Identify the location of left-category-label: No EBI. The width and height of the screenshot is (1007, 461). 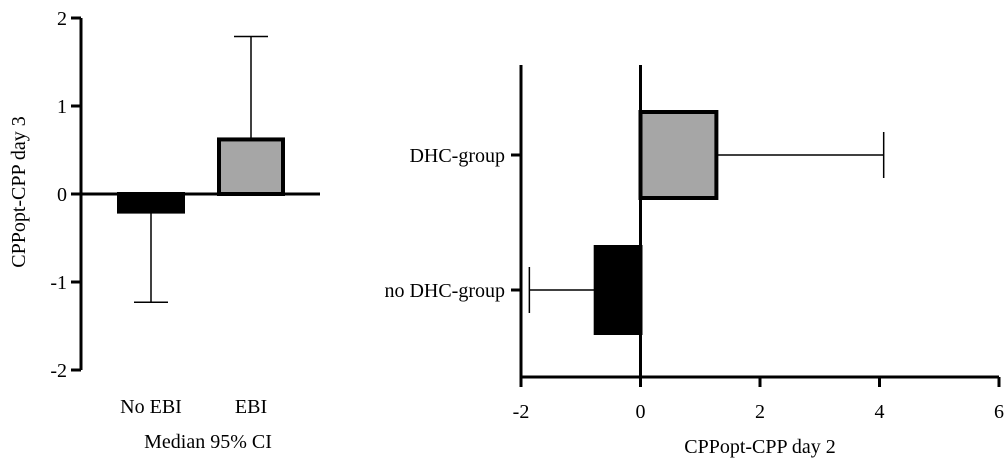
(151, 407).